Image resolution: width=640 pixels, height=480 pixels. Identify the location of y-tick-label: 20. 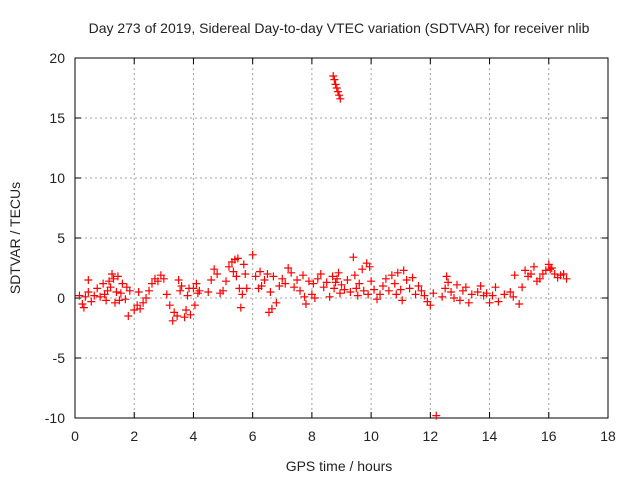
(57, 58).